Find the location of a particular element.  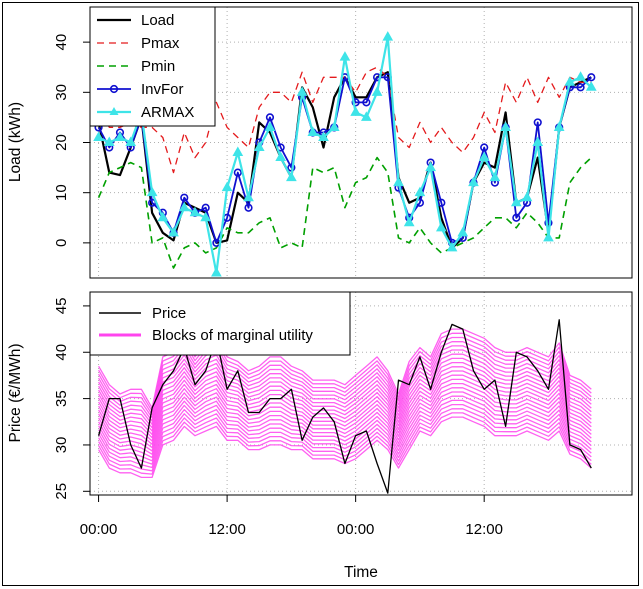

price-y-tick-label: 35 is located at coordinates (61, 398).